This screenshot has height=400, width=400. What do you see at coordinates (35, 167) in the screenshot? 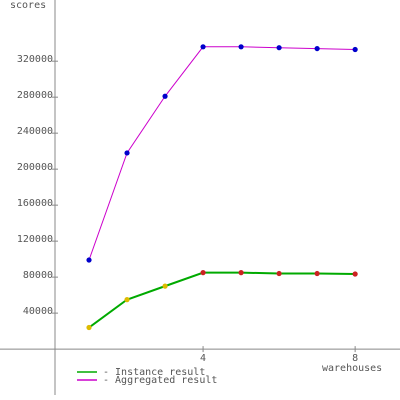
I see `y-tick-label: 200000` at bounding box center [35, 167].